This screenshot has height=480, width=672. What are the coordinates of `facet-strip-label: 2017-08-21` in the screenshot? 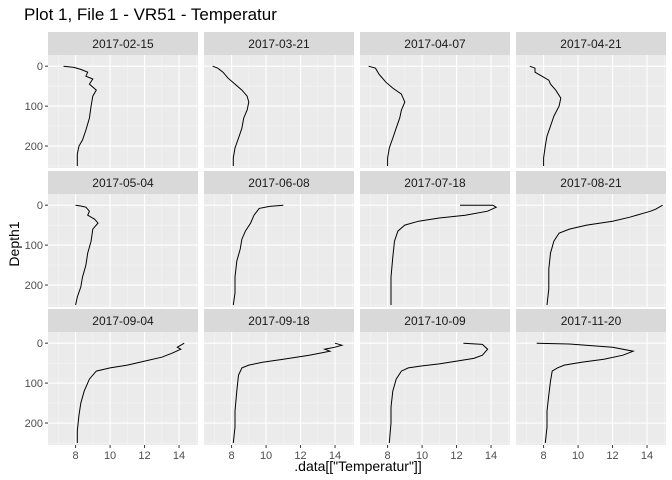 It's located at (591, 183).